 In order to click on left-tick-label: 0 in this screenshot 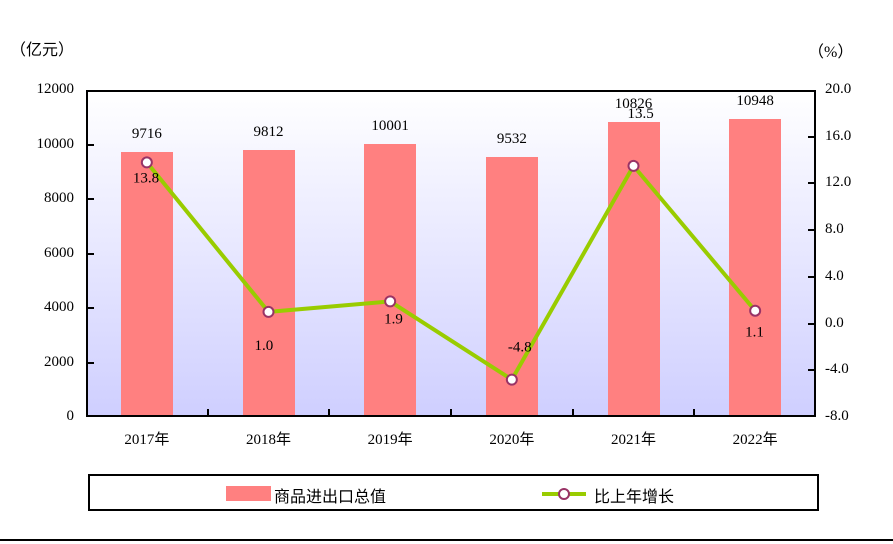, I will do `click(70, 416)`.